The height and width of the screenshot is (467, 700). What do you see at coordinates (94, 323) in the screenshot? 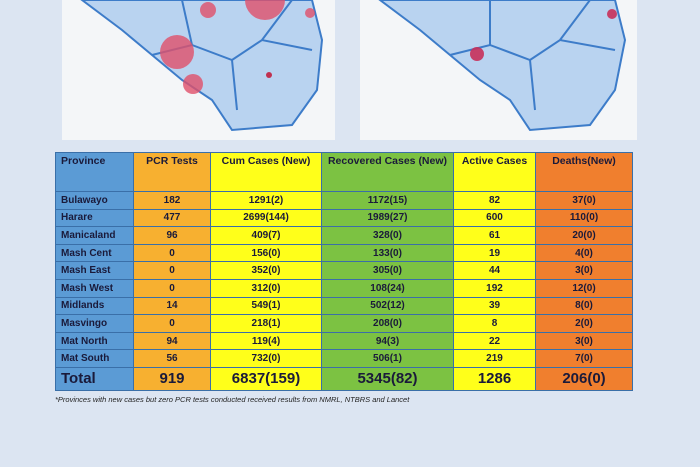
I see `table-cell: Masvingo` at bounding box center [94, 323].